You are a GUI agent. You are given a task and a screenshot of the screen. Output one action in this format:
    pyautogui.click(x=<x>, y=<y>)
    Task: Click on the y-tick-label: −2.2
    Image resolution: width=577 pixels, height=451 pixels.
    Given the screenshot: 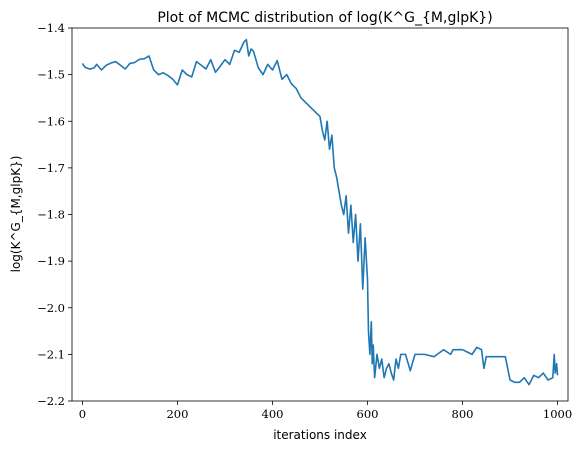 What is the action you would take?
    pyautogui.click(x=51, y=401)
    